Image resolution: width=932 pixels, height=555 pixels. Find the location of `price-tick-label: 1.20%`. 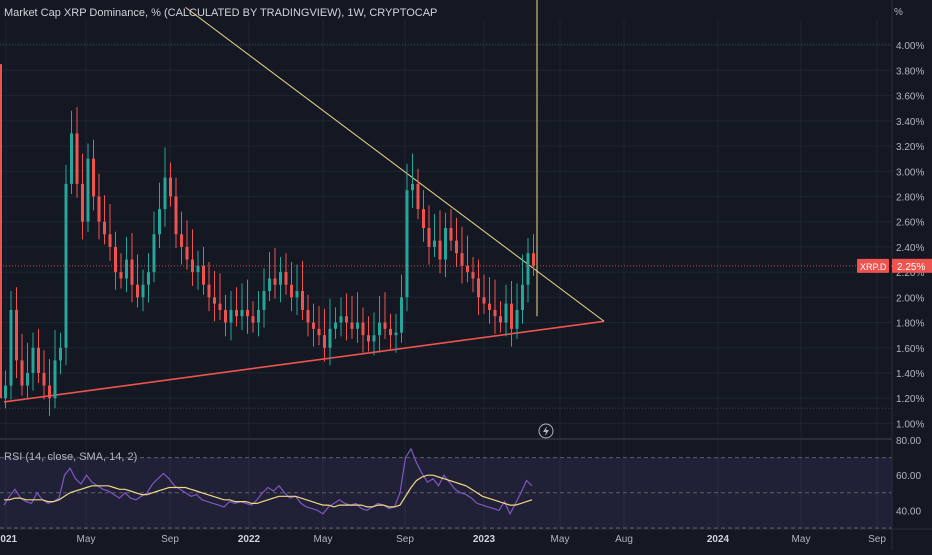

price-tick-label: 1.20% is located at coordinates (910, 399).